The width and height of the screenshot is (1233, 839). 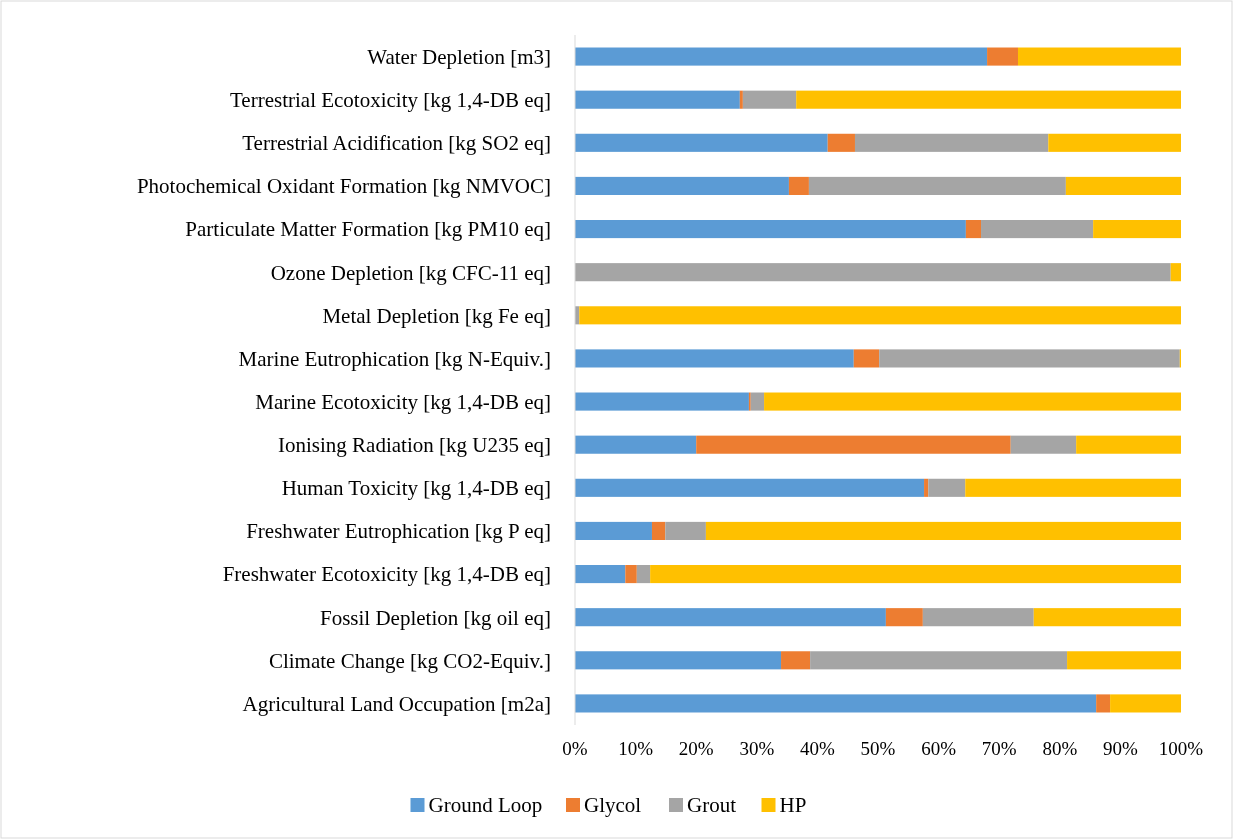 I want to click on y-tick-label: Metal Depletion [kg Fe eq], so click(x=436, y=315).